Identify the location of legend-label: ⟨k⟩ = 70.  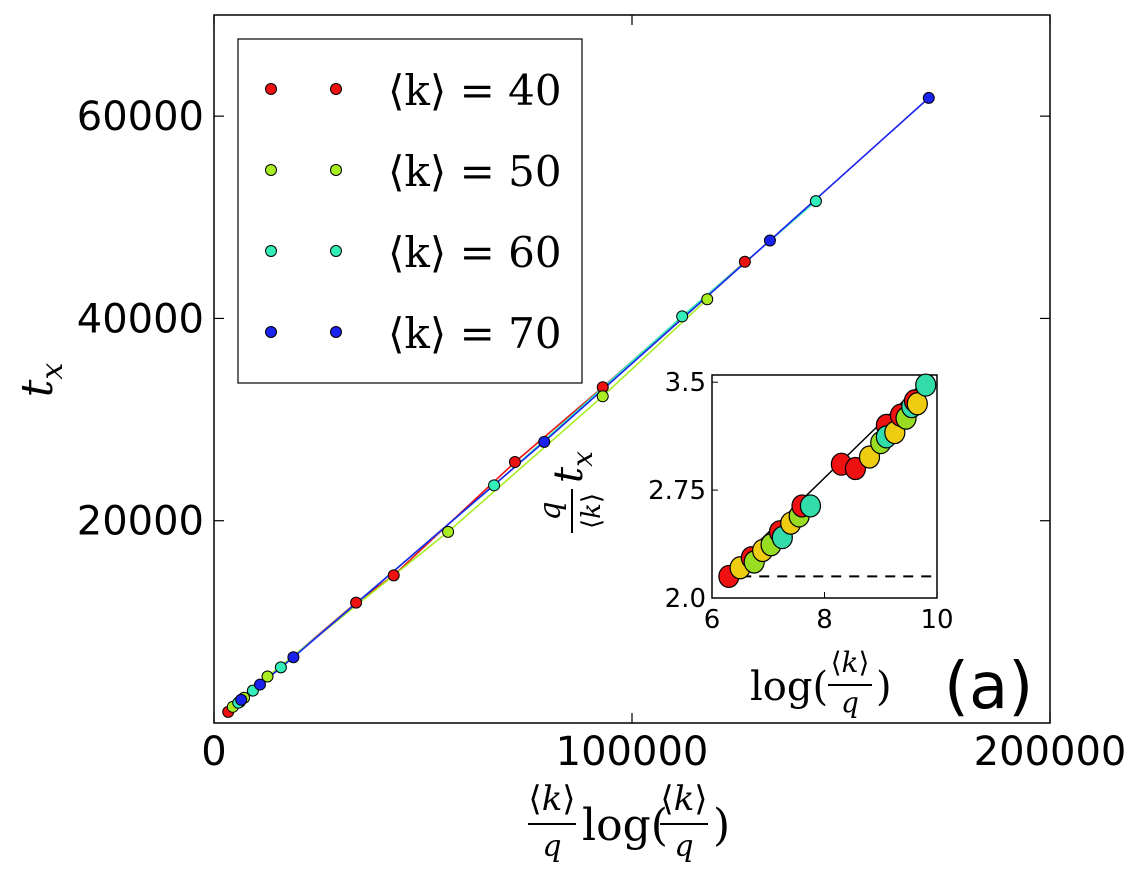
(475, 333).